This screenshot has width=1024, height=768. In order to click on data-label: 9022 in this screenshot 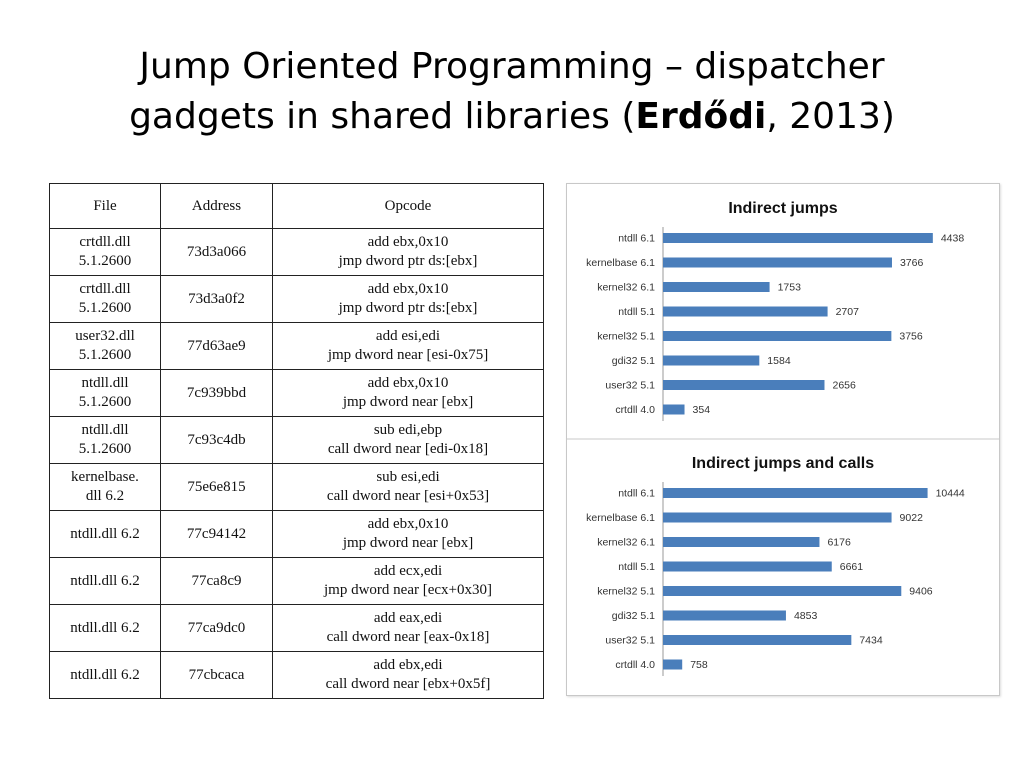, I will do `click(912, 518)`.